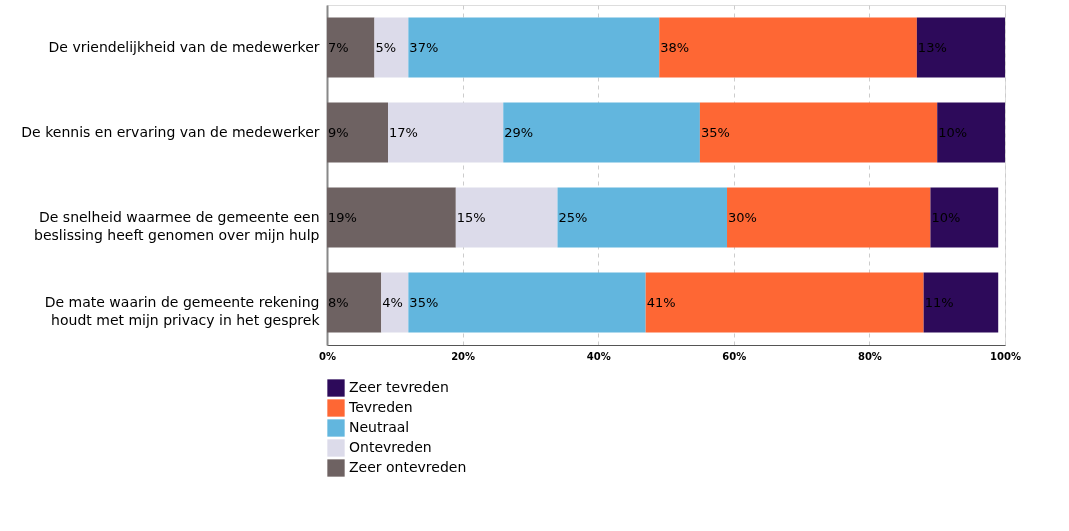  Describe the element at coordinates (463, 356) in the screenshot. I see `x-tick-label: 20%` at that location.